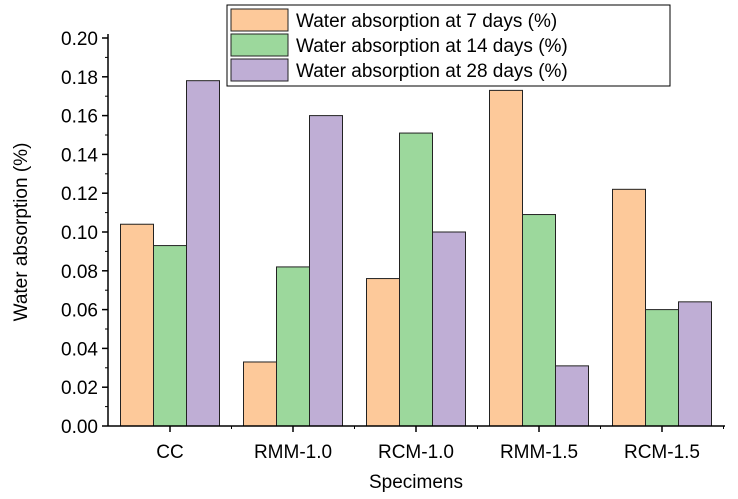 The width and height of the screenshot is (738, 499). What do you see at coordinates (426, 21) in the screenshot?
I see `legend-label: Water absorption at 7 days (%)` at bounding box center [426, 21].